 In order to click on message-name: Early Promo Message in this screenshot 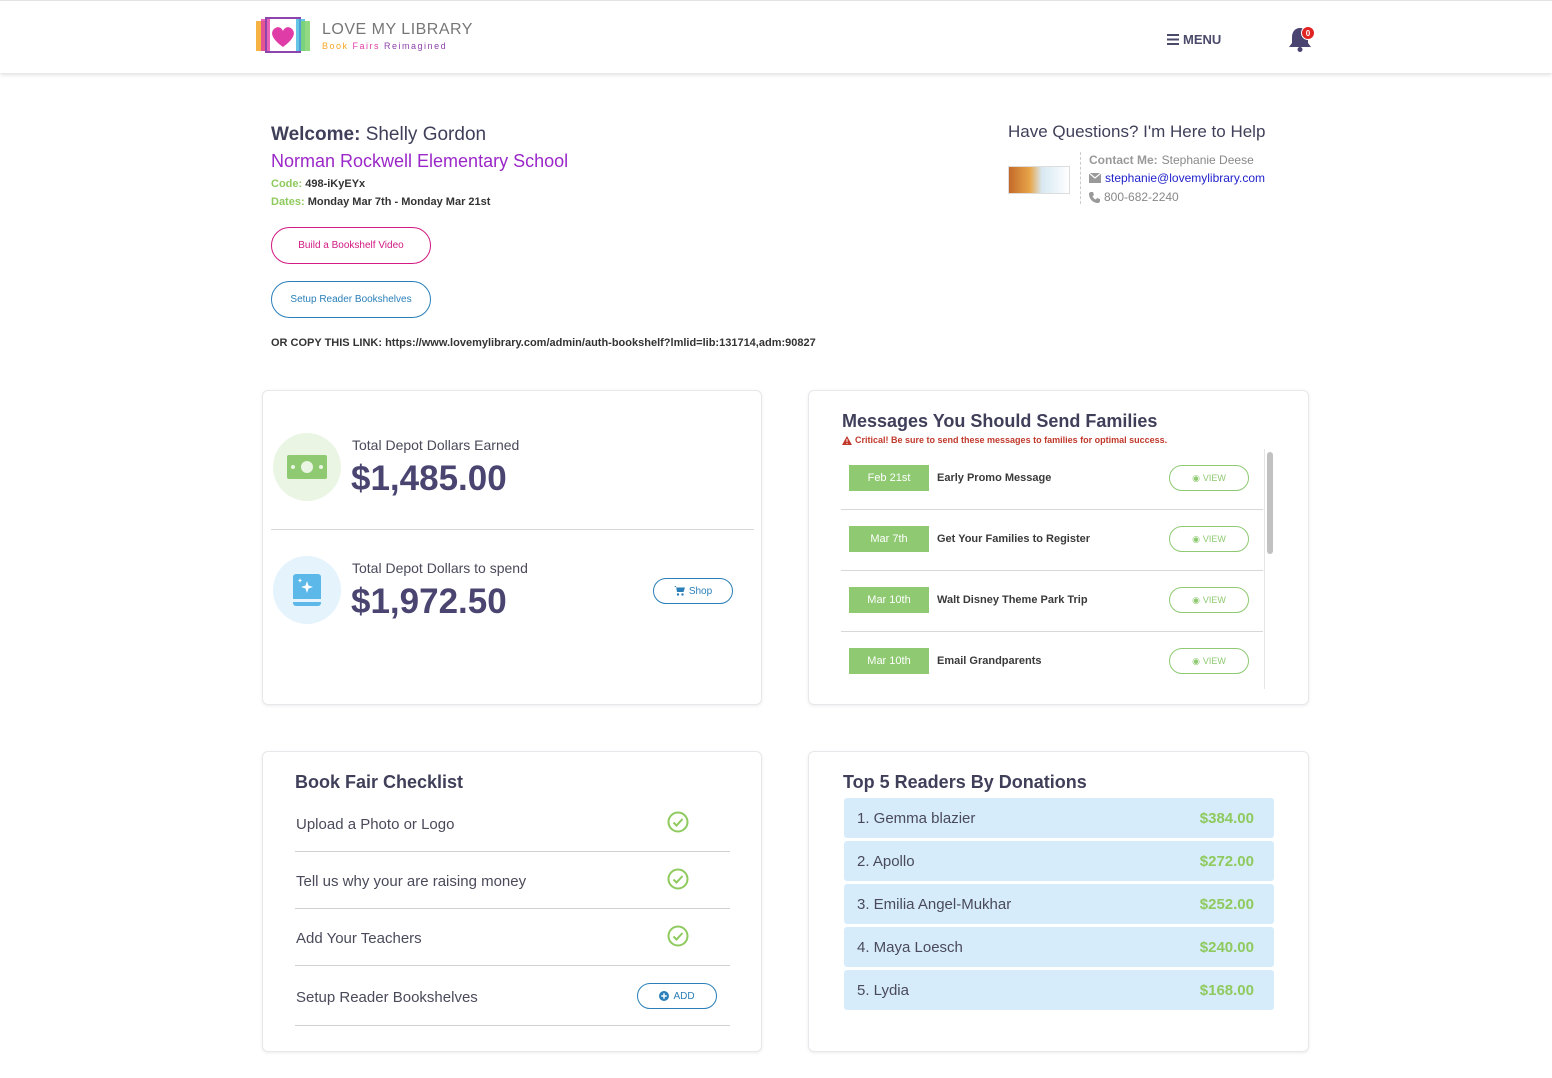, I will do `click(994, 478)`.